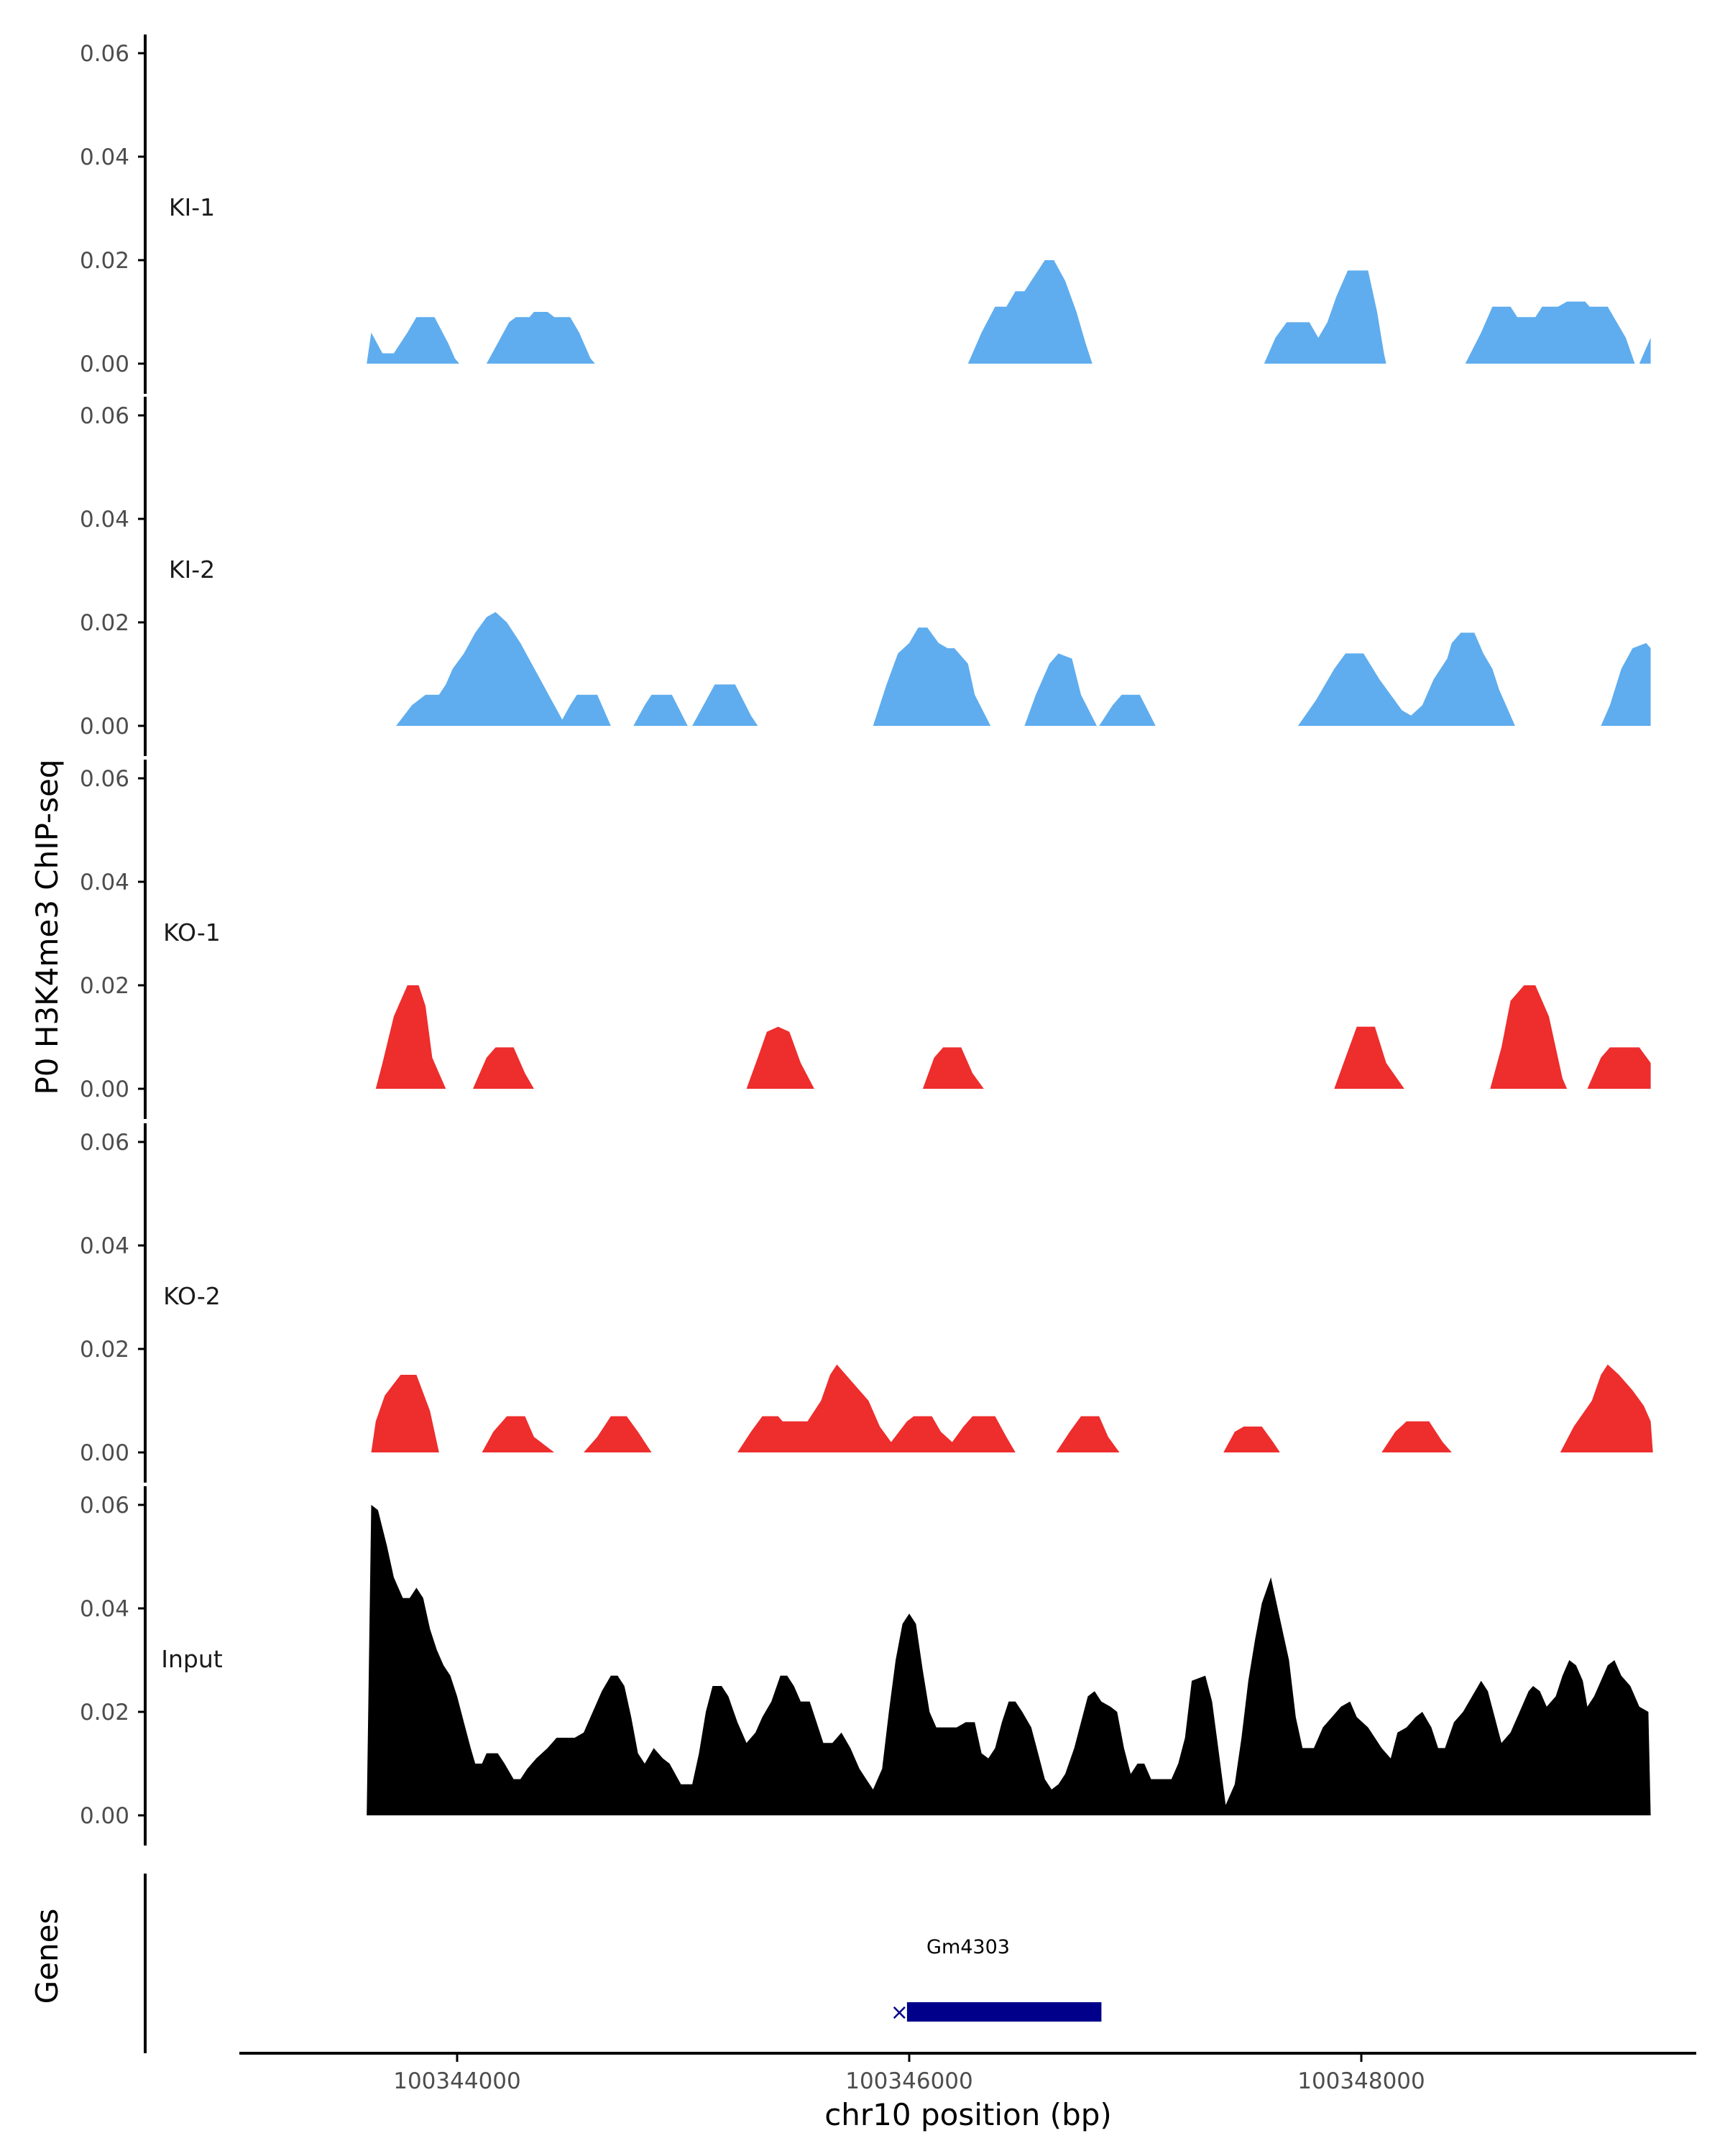 This screenshot has width=1725, height=2156. Describe the element at coordinates (968, 2115) in the screenshot. I see `x-axis-title: chr10 position (bp)` at that location.